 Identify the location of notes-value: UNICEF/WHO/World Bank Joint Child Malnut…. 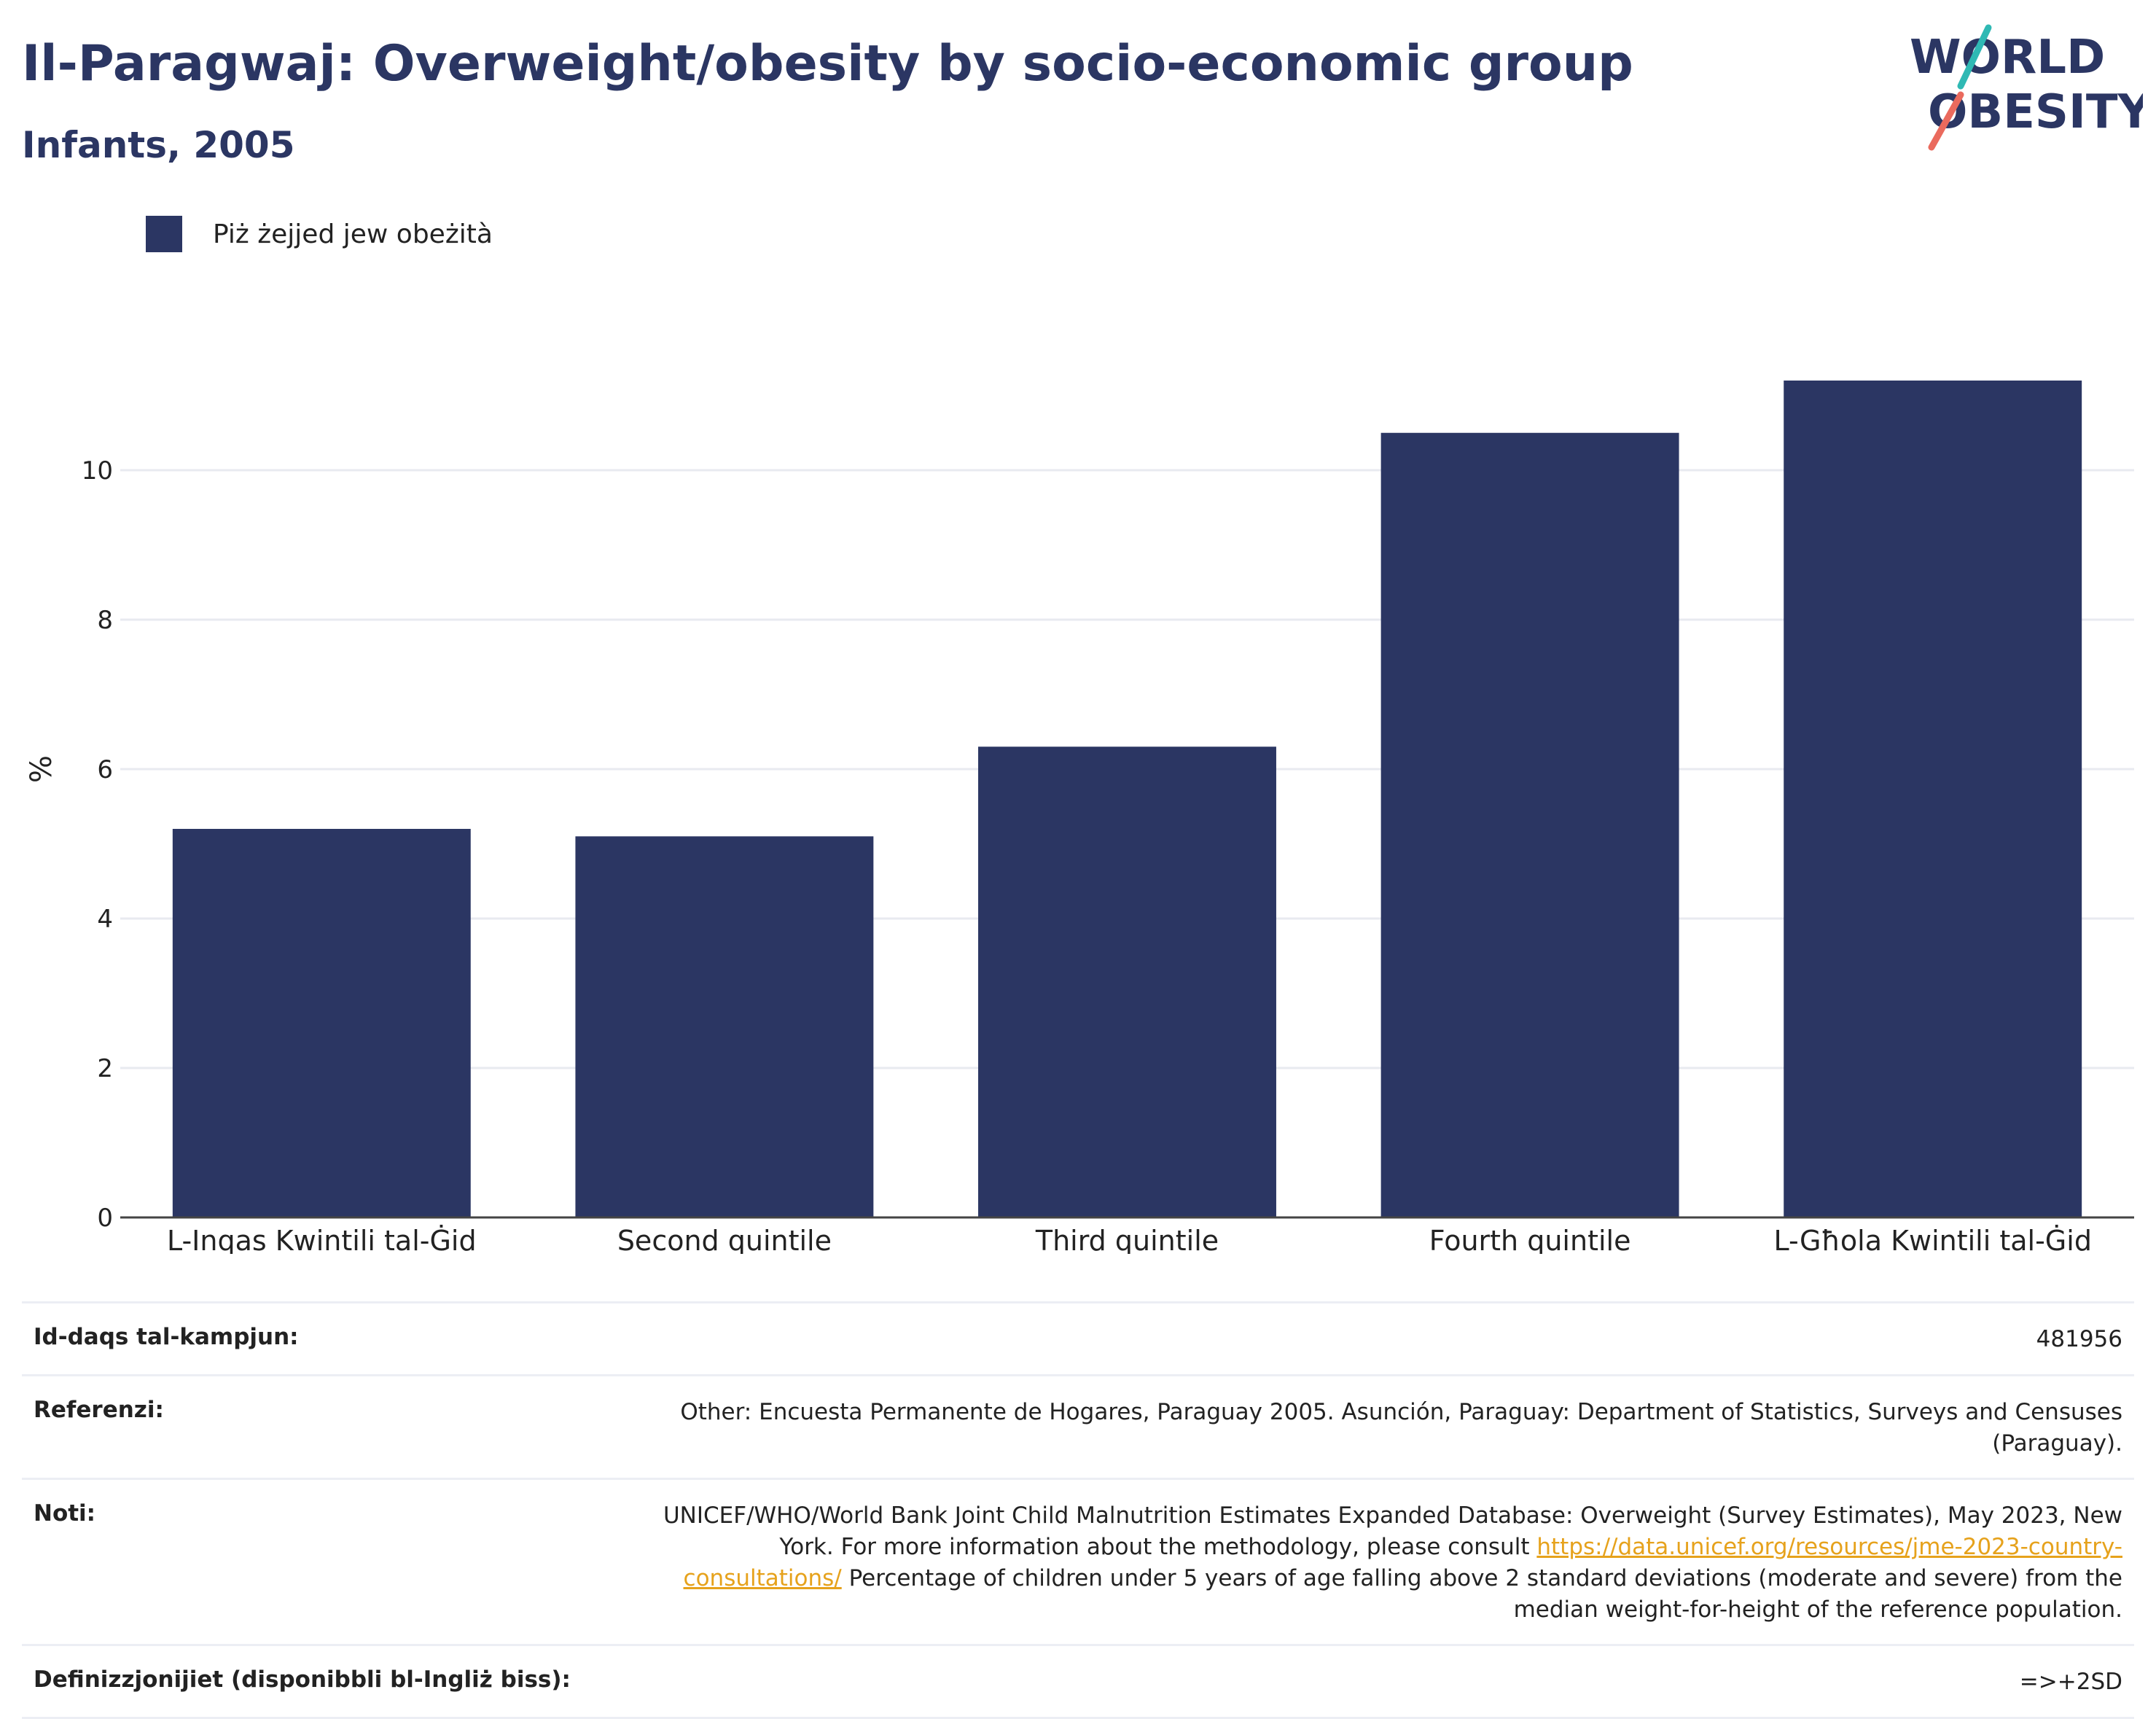
(1386, 1562).